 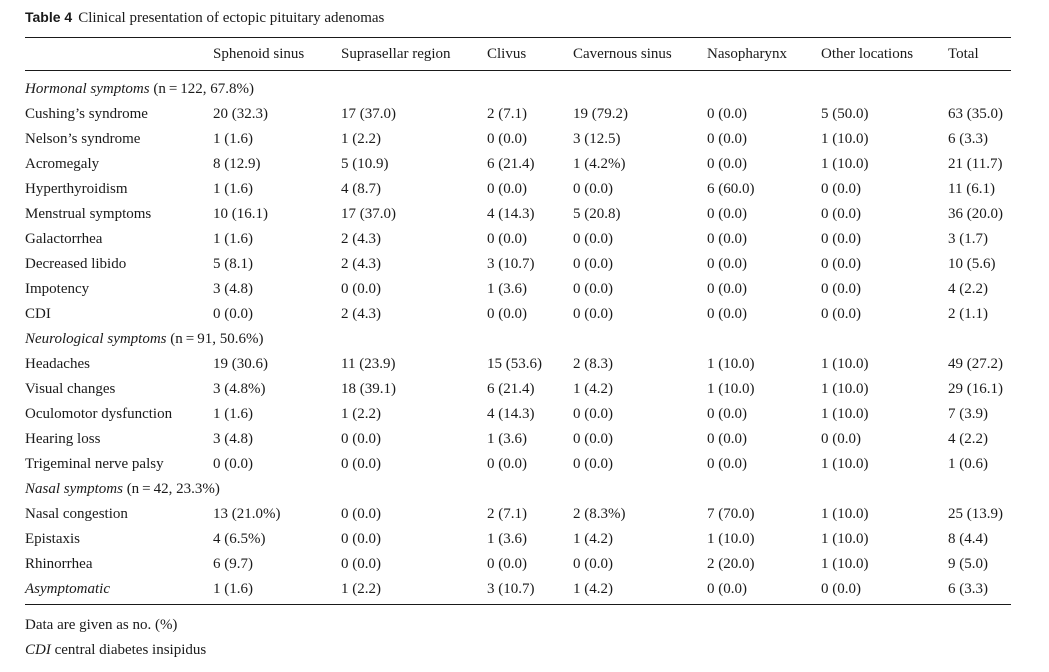 I want to click on cell-total: 6 (3.3), so click(x=968, y=589).